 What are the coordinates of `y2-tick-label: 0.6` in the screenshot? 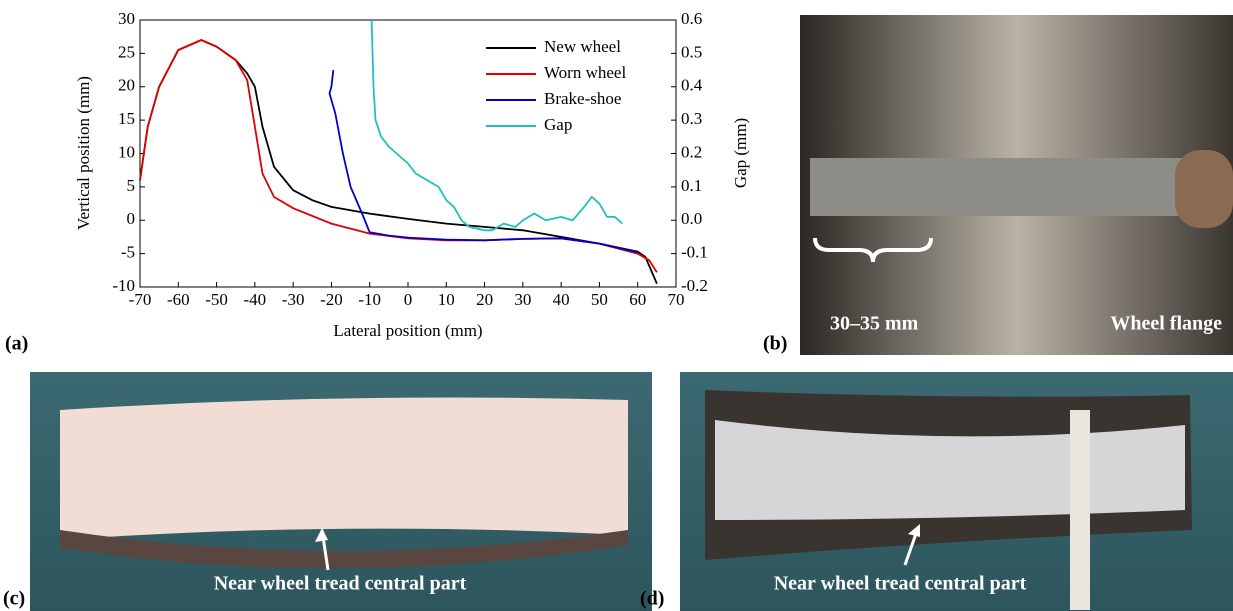 It's located at (691, 18).